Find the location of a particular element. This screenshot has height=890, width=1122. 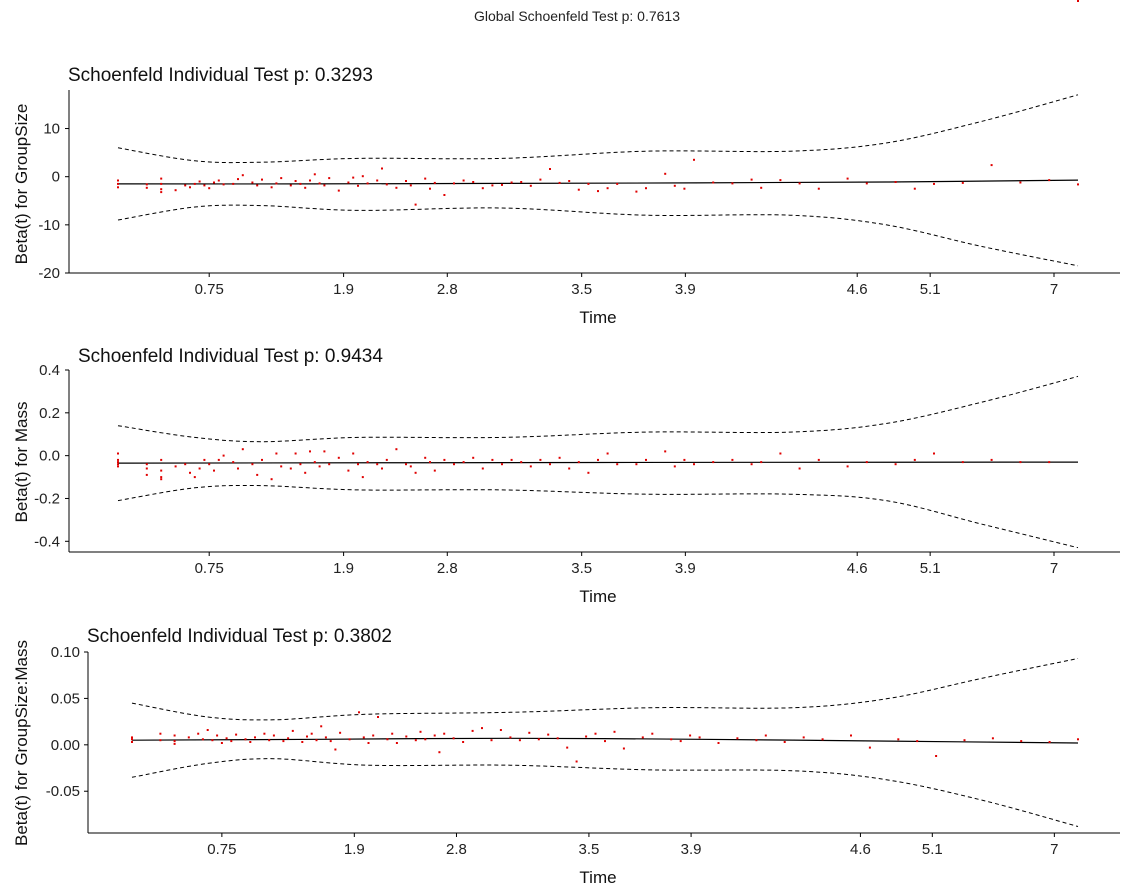

x-tick-label: 7 is located at coordinates (1054, 289).